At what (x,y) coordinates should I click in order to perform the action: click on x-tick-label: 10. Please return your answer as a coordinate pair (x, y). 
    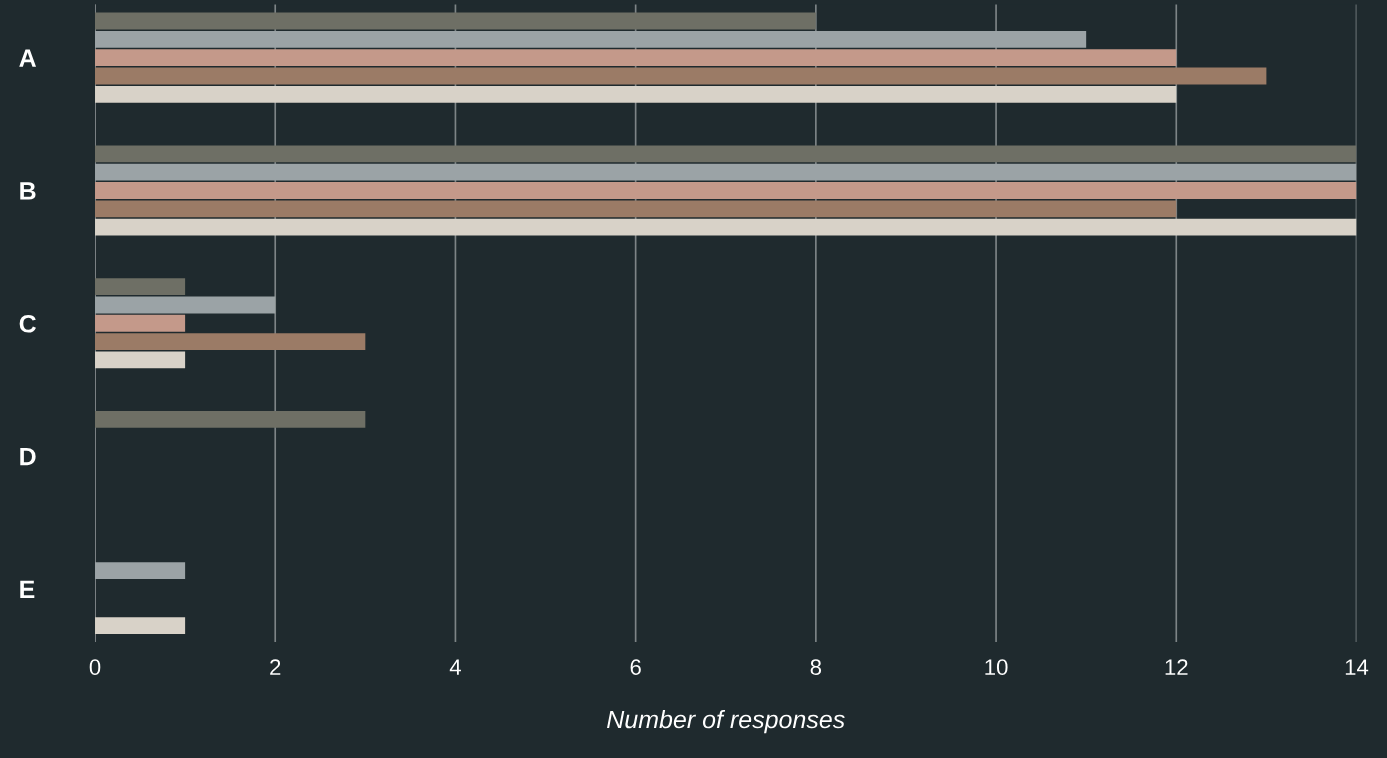
    Looking at the image, I should click on (996, 667).